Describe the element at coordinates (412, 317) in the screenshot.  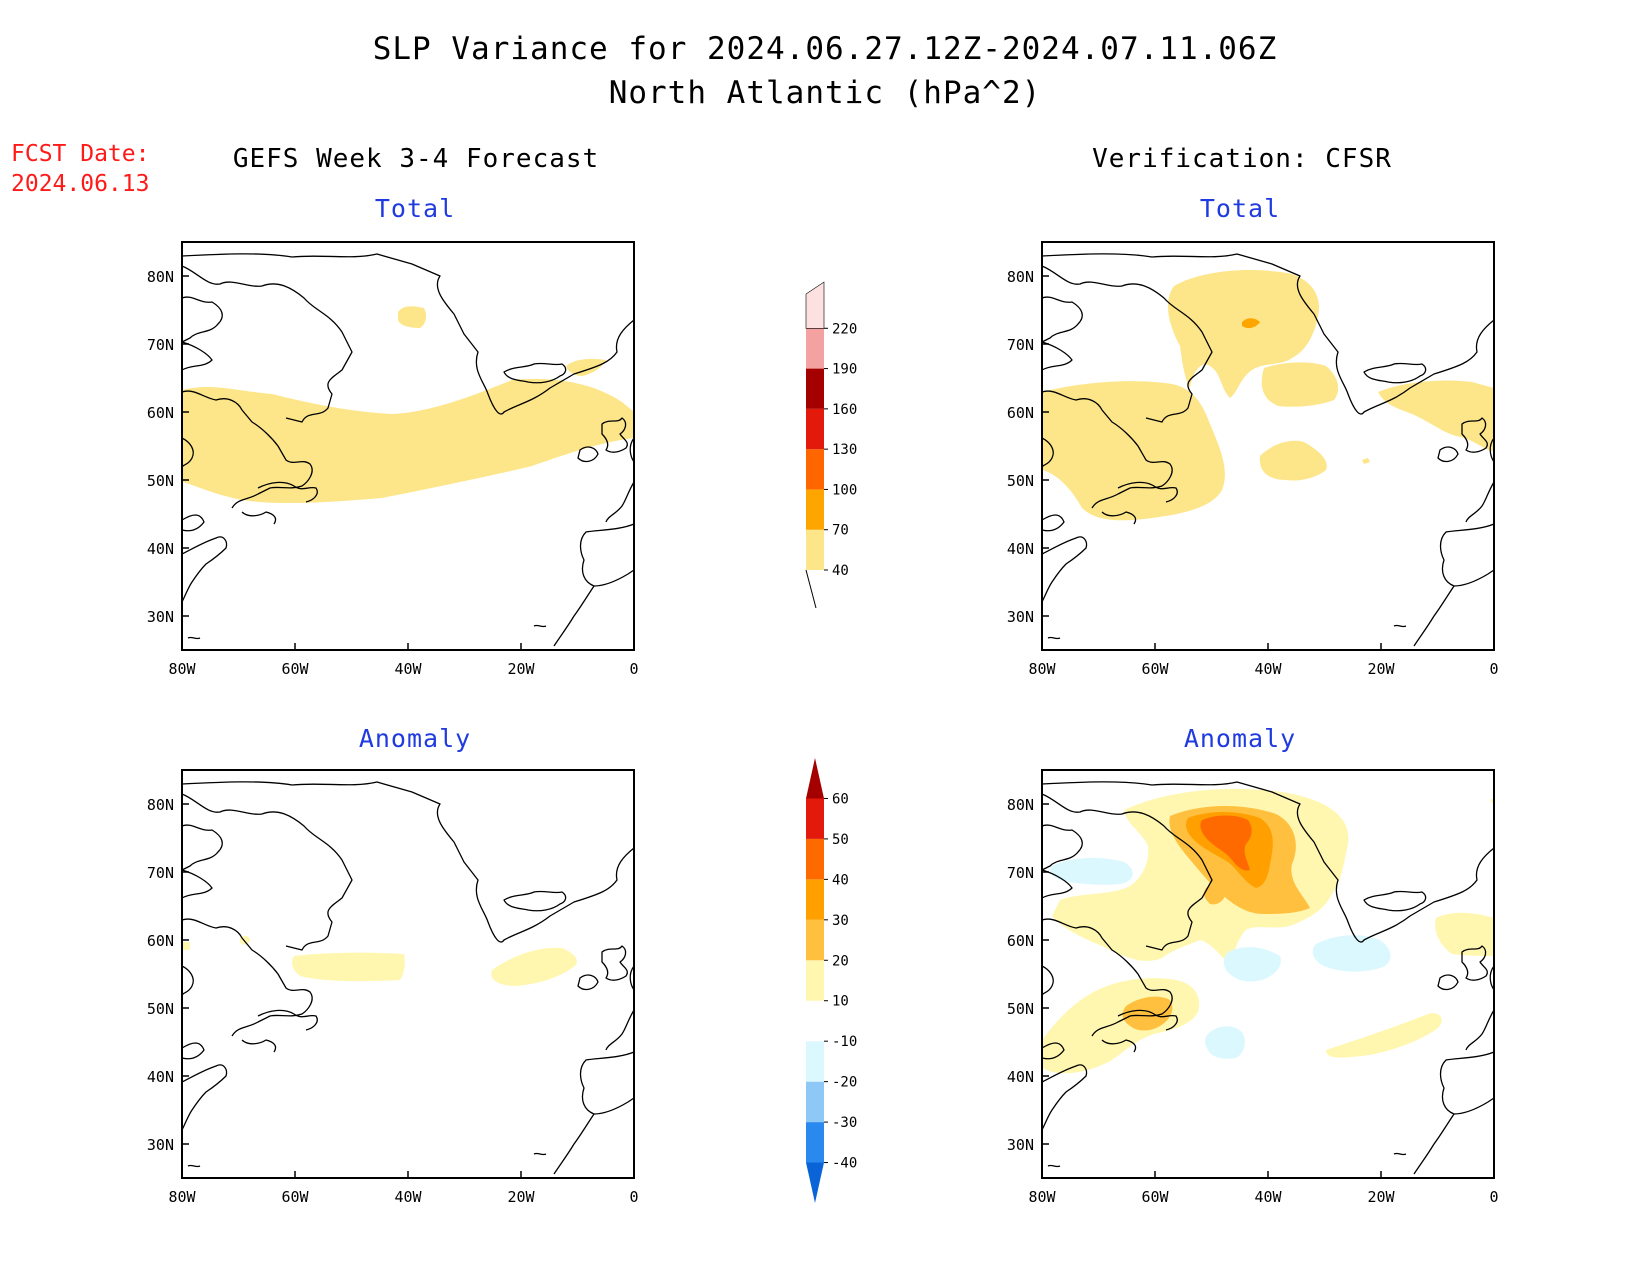
I see `shade-40-patch-greenland` at that location.